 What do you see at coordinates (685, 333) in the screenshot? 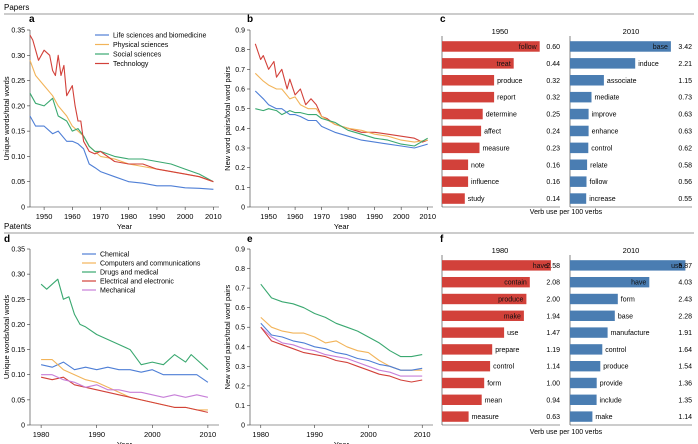
I see `bar-value-label: 1.91` at bounding box center [685, 333].